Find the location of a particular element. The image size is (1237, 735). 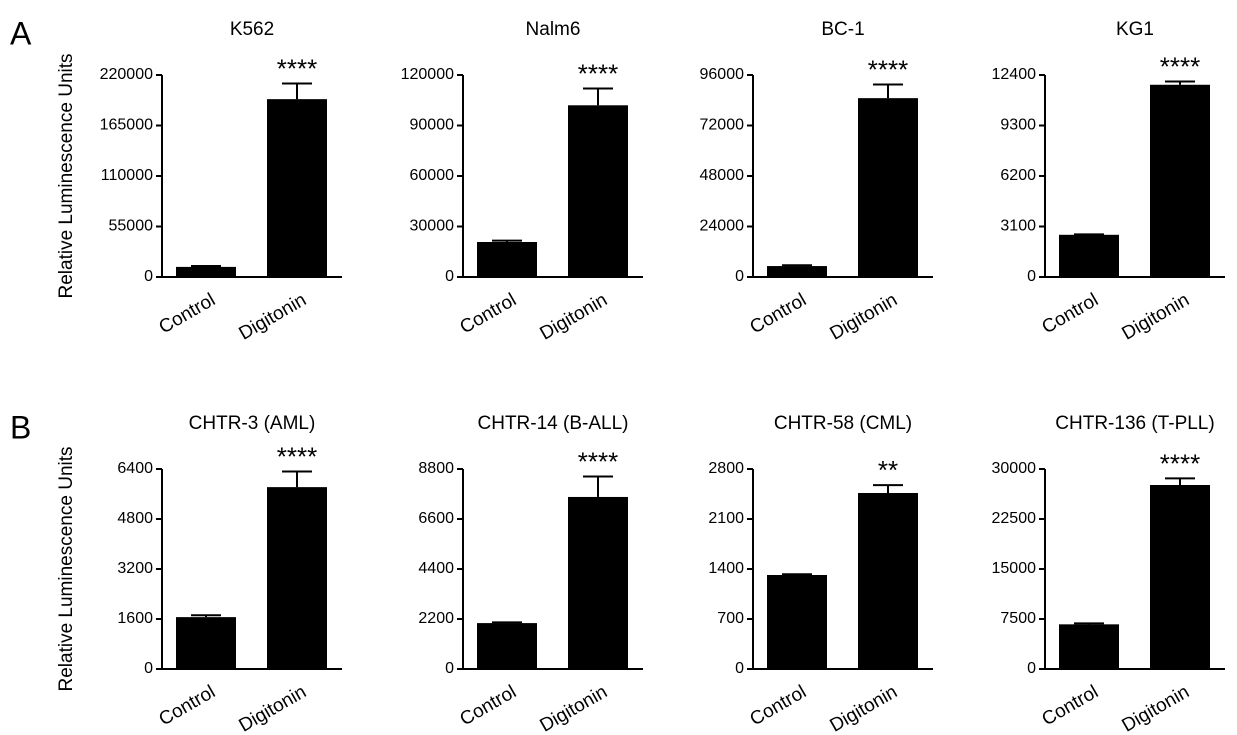

chart-title: BC-1 is located at coordinates (842, 29).